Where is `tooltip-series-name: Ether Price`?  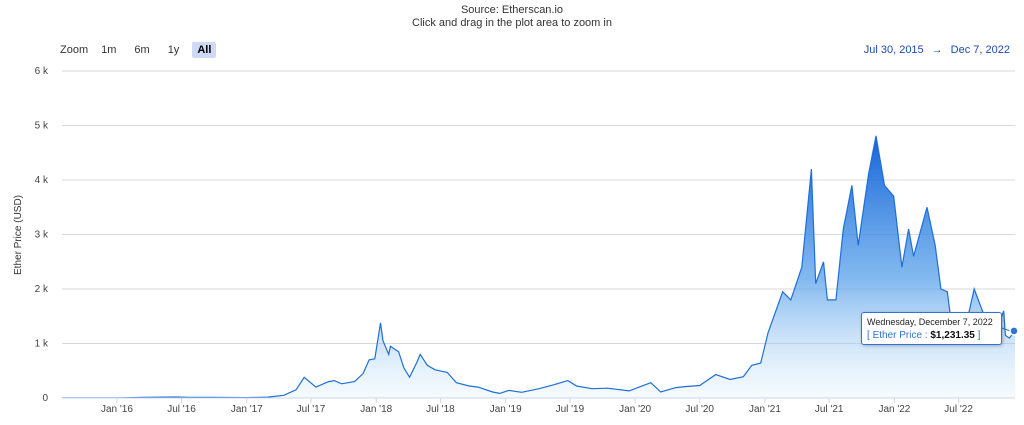
tooltip-series-name: Ether Price is located at coordinates (897, 335).